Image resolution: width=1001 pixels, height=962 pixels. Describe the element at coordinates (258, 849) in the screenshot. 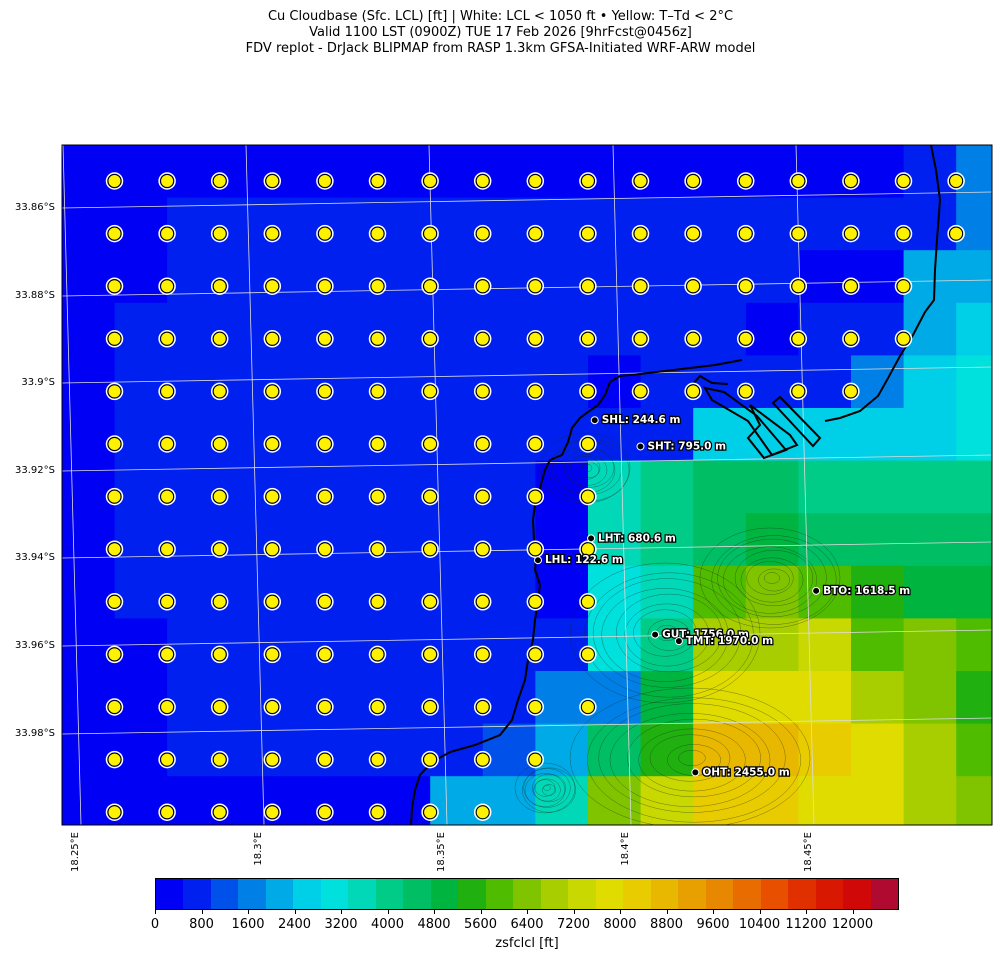

I see `lon-label: 18.3°E` at that location.